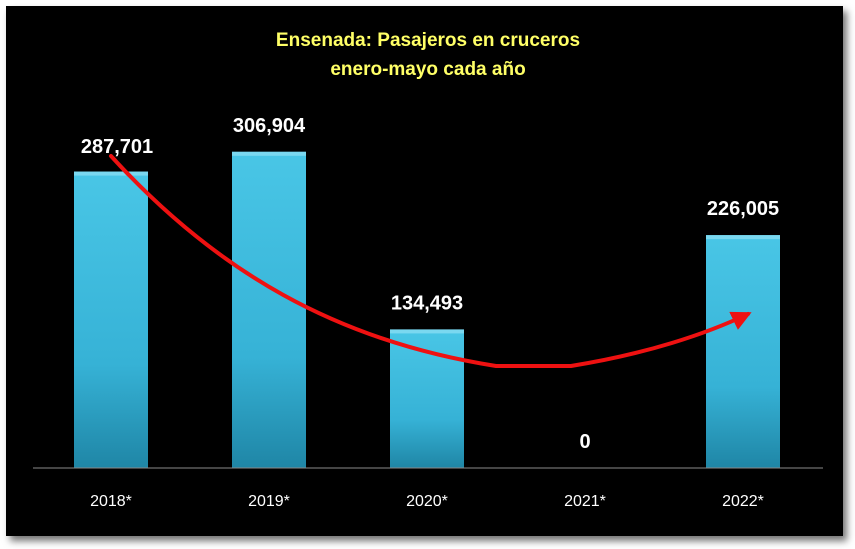 Image resolution: width=855 pixels, height=549 pixels. What do you see at coordinates (743, 351) in the screenshot?
I see `bar-2022` at bounding box center [743, 351].